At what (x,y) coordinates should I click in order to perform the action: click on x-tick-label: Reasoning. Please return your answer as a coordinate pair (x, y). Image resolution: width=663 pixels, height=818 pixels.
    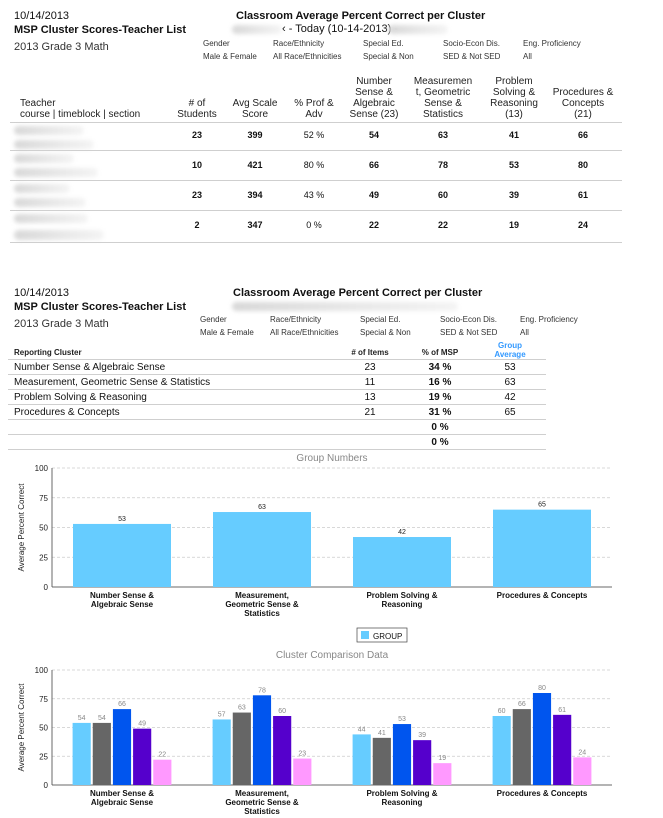
    Looking at the image, I should click on (402, 604).